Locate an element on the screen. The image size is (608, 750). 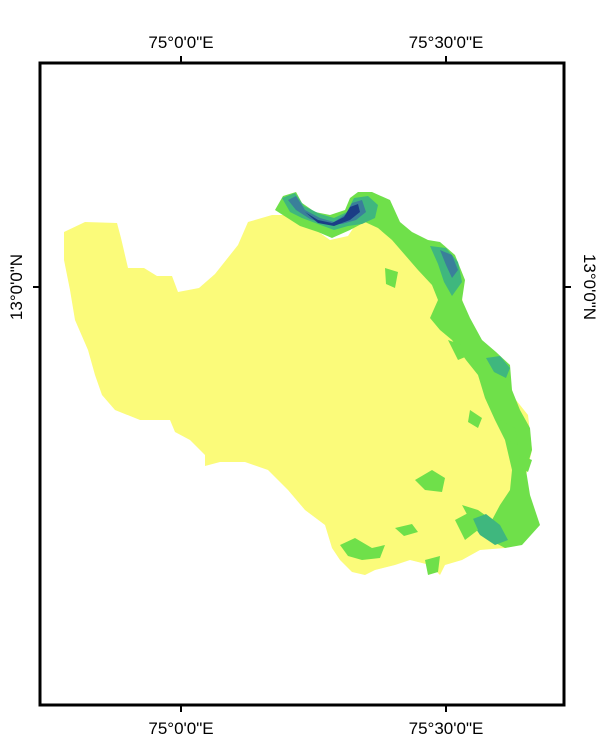
region-peak is located at coordinates (332, 215).